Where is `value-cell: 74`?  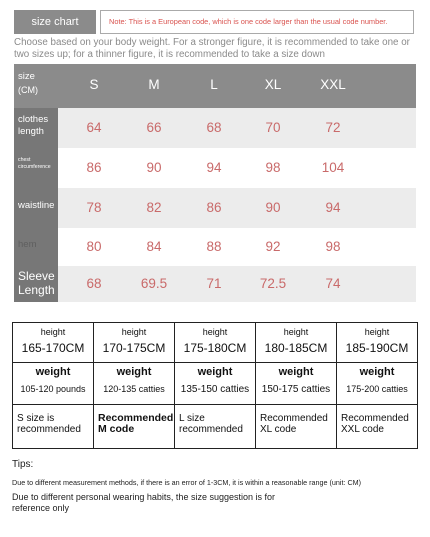
value-cell: 74 is located at coordinates (333, 283).